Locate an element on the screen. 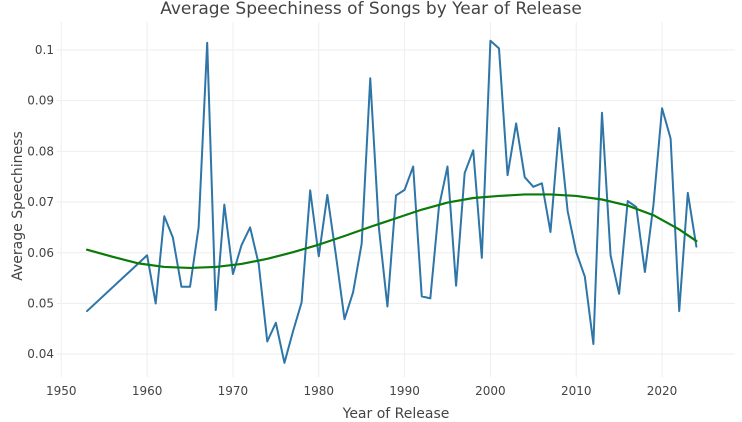 Image resolution: width=742 pixels, height=422 pixels. y-tick-label: 0.08 is located at coordinates (40, 151).